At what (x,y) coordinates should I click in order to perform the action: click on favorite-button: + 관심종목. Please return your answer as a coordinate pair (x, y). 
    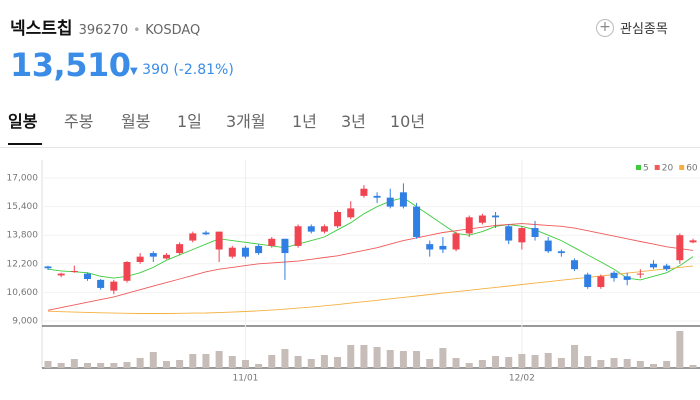
    Looking at the image, I should click on (632, 27).